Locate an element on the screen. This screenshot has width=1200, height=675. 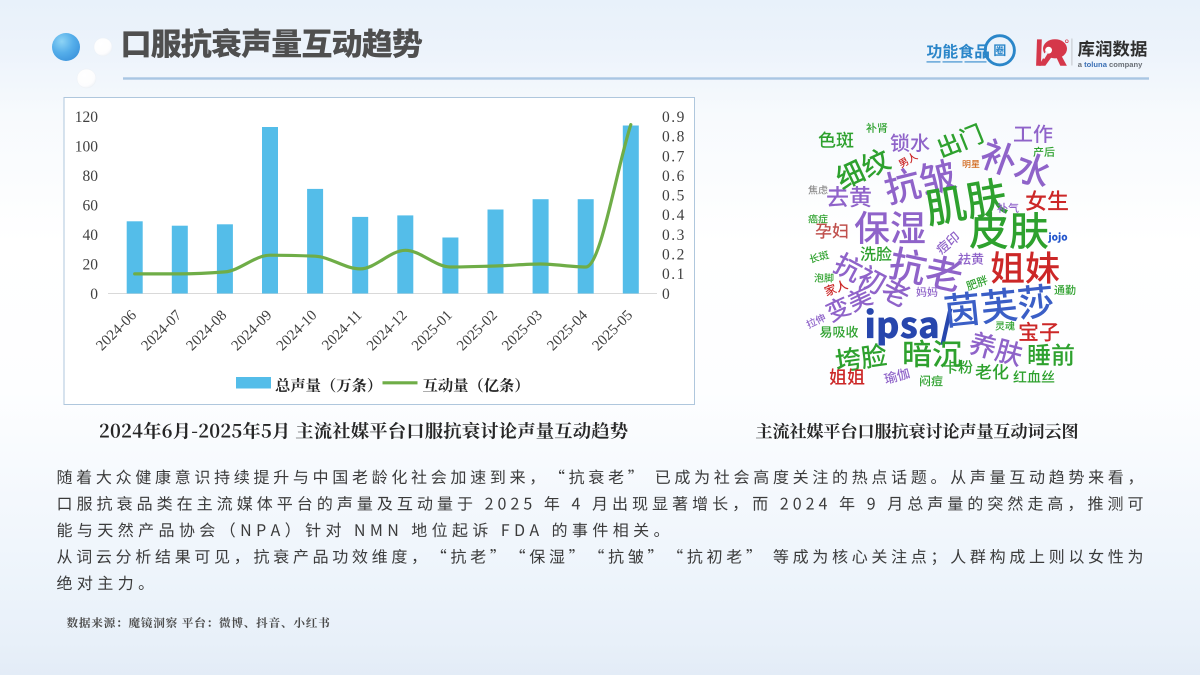
svg-text: 0.1 is located at coordinates (674, 274).